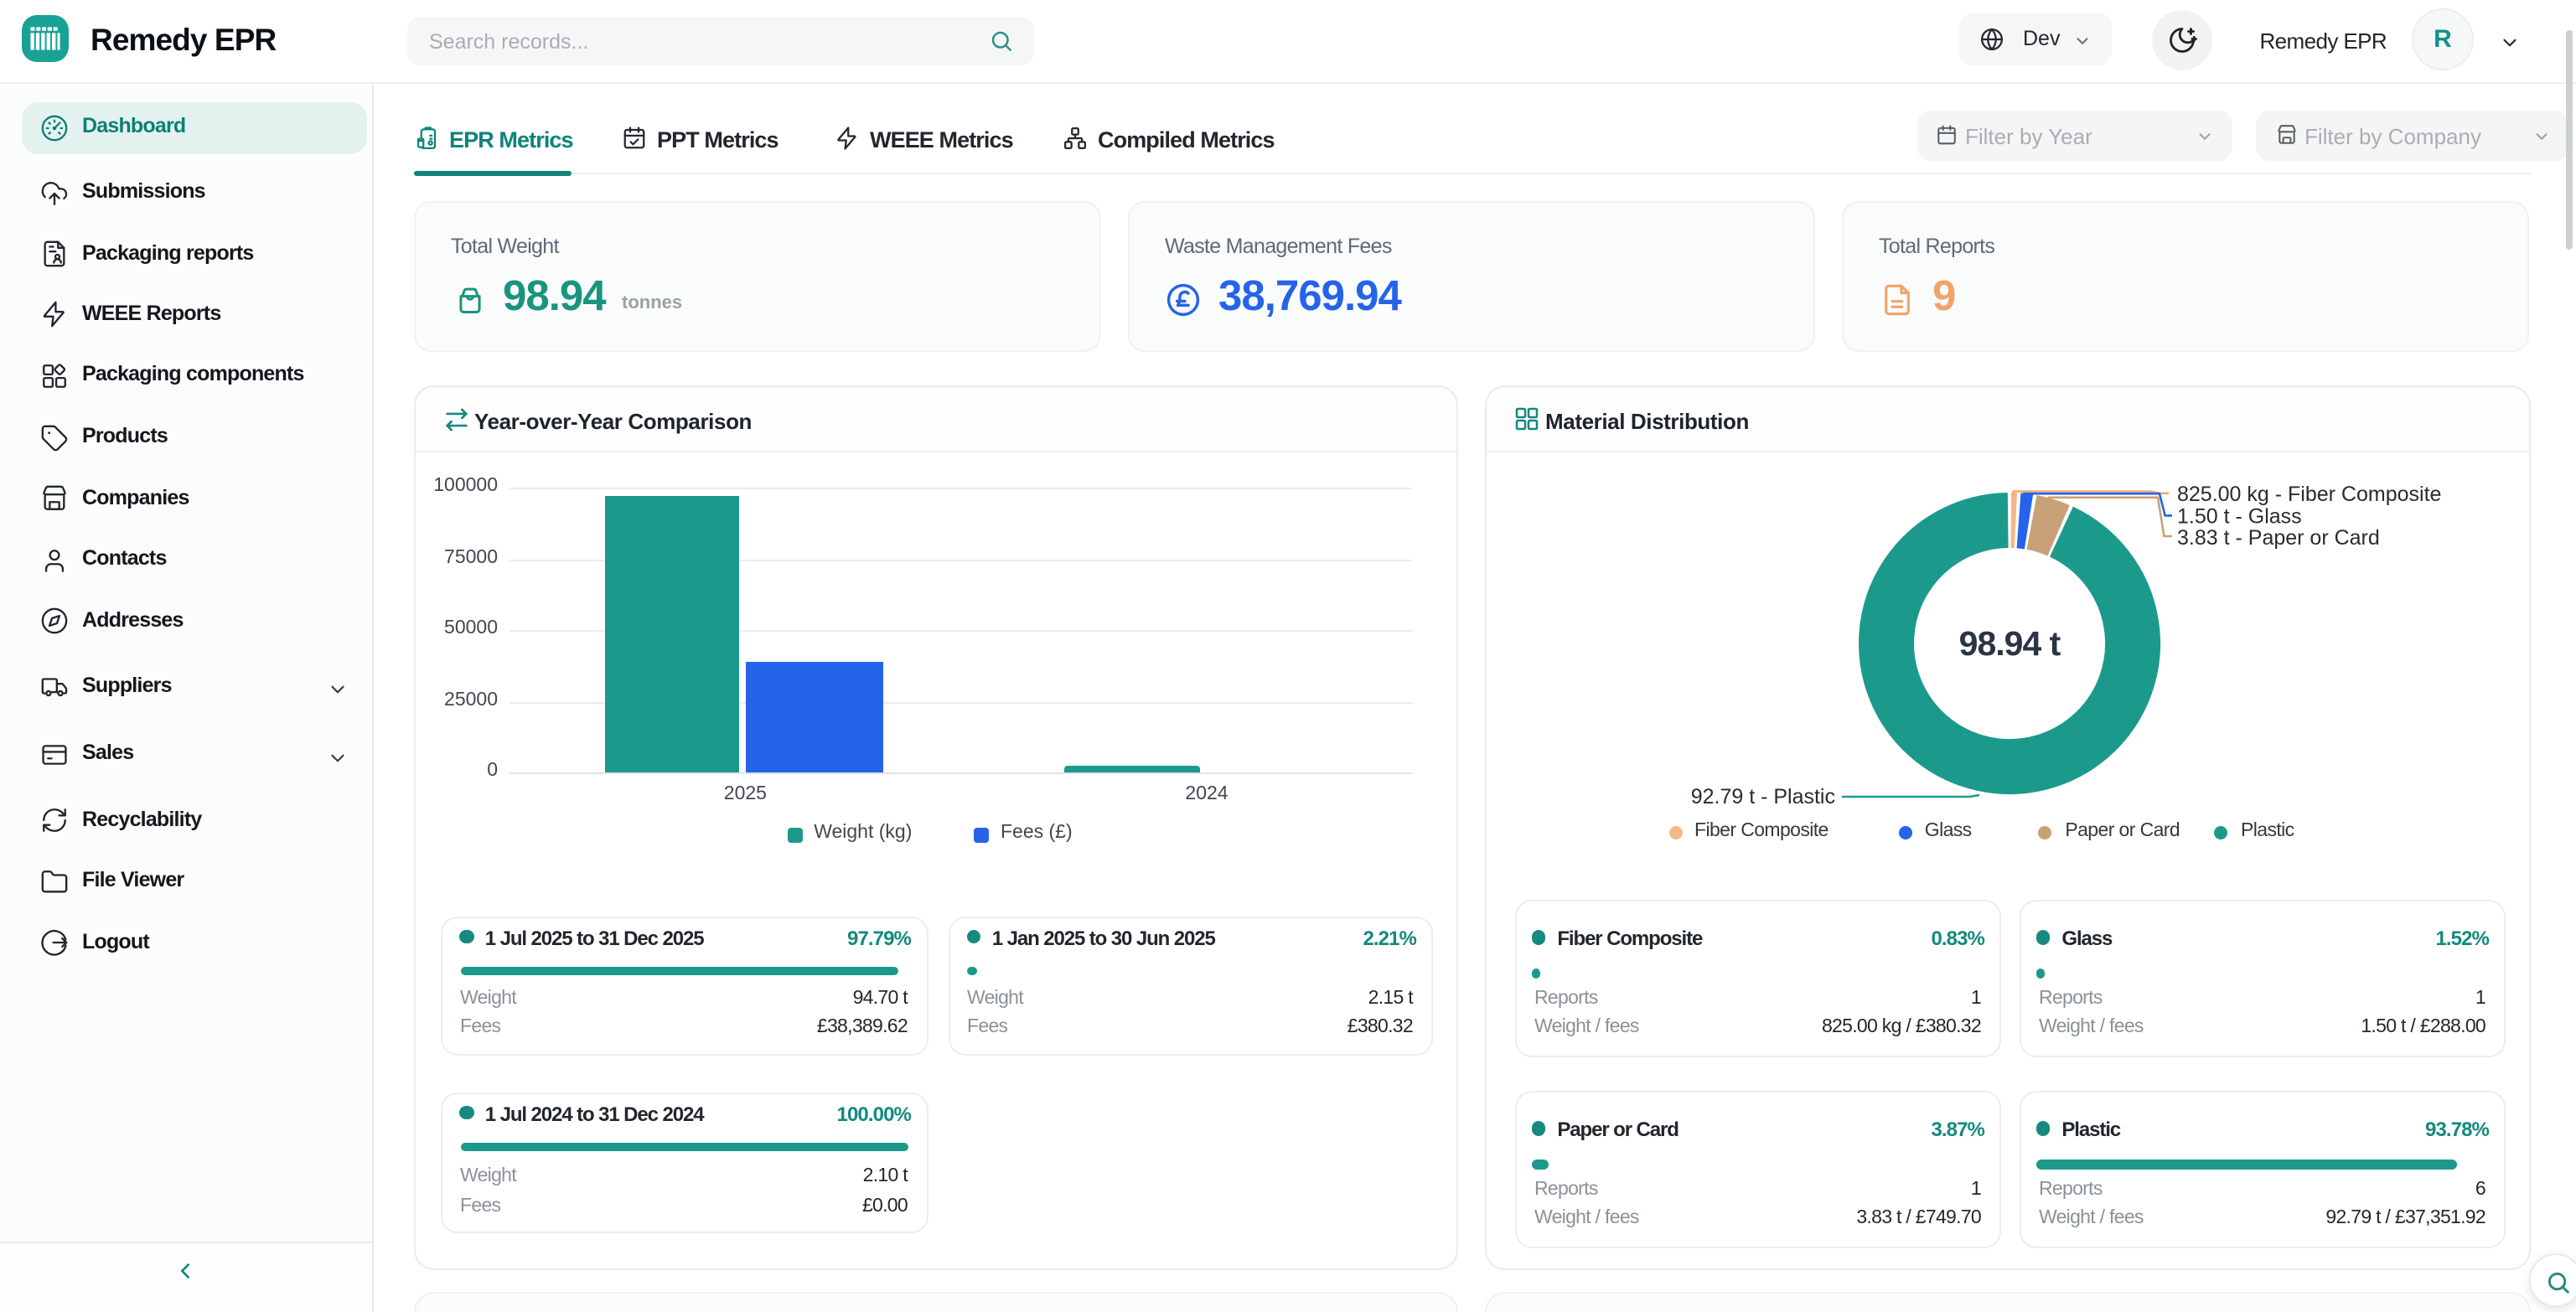  I want to click on svg-text: 3.83 t - Paper or Card, so click(2278, 538).